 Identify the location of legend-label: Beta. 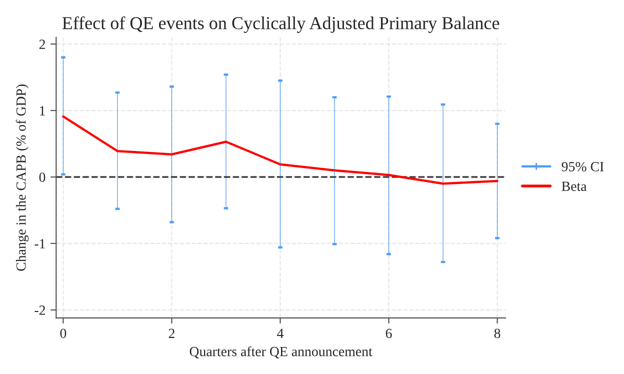
(574, 186).